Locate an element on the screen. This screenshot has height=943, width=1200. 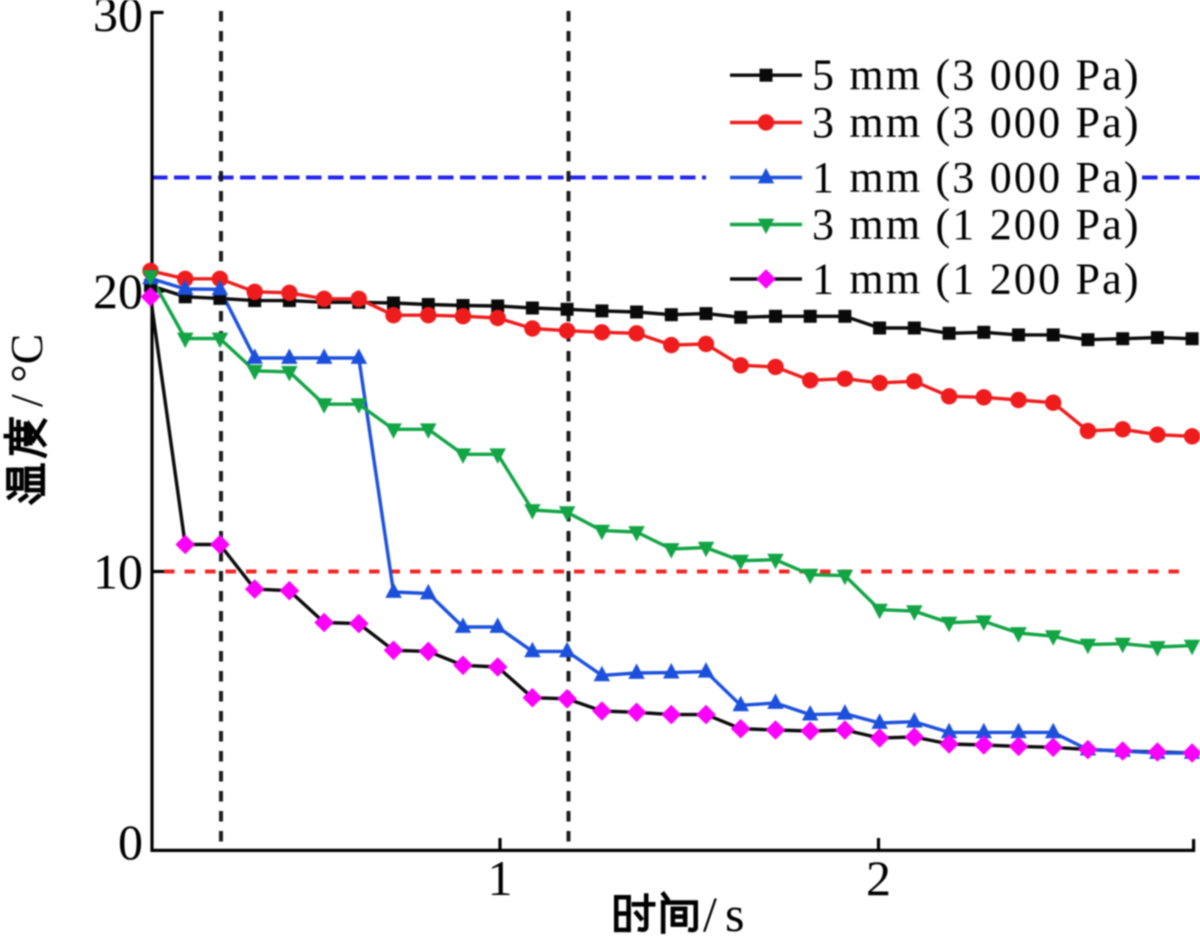
svg-text: 1 is located at coordinates (500, 878).